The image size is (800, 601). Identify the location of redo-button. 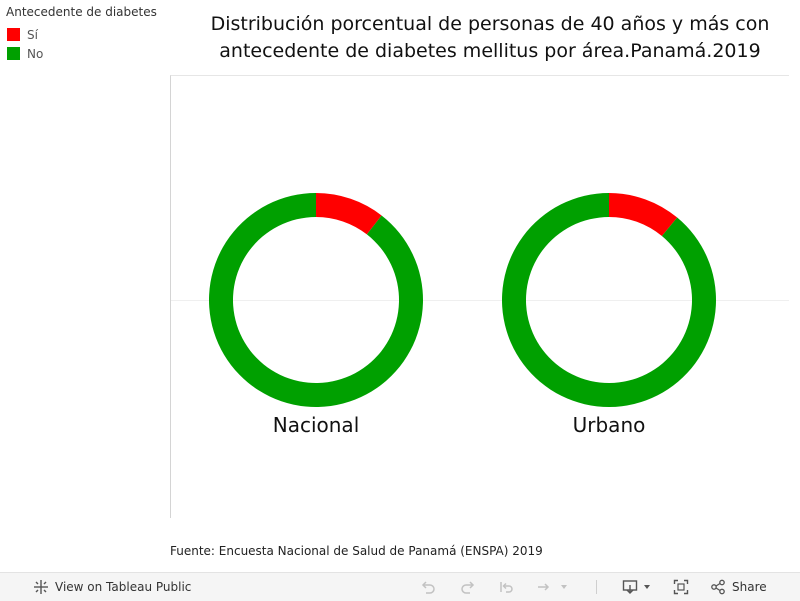
(468, 587).